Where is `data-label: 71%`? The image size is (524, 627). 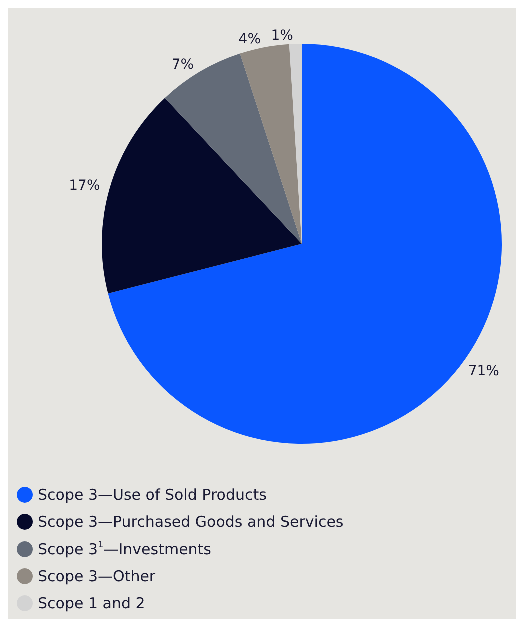
data-label: 71% is located at coordinates (484, 371).